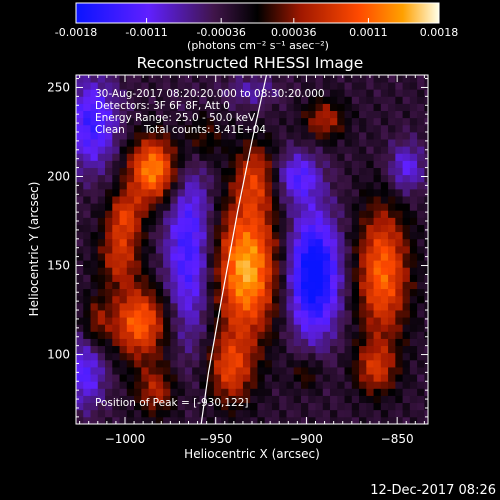 The height and width of the screenshot is (500, 500). What do you see at coordinates (439, 32) in the screenshot?
I see `colorbar-tick-label: 0.0018` at bounding box center [439, 32].